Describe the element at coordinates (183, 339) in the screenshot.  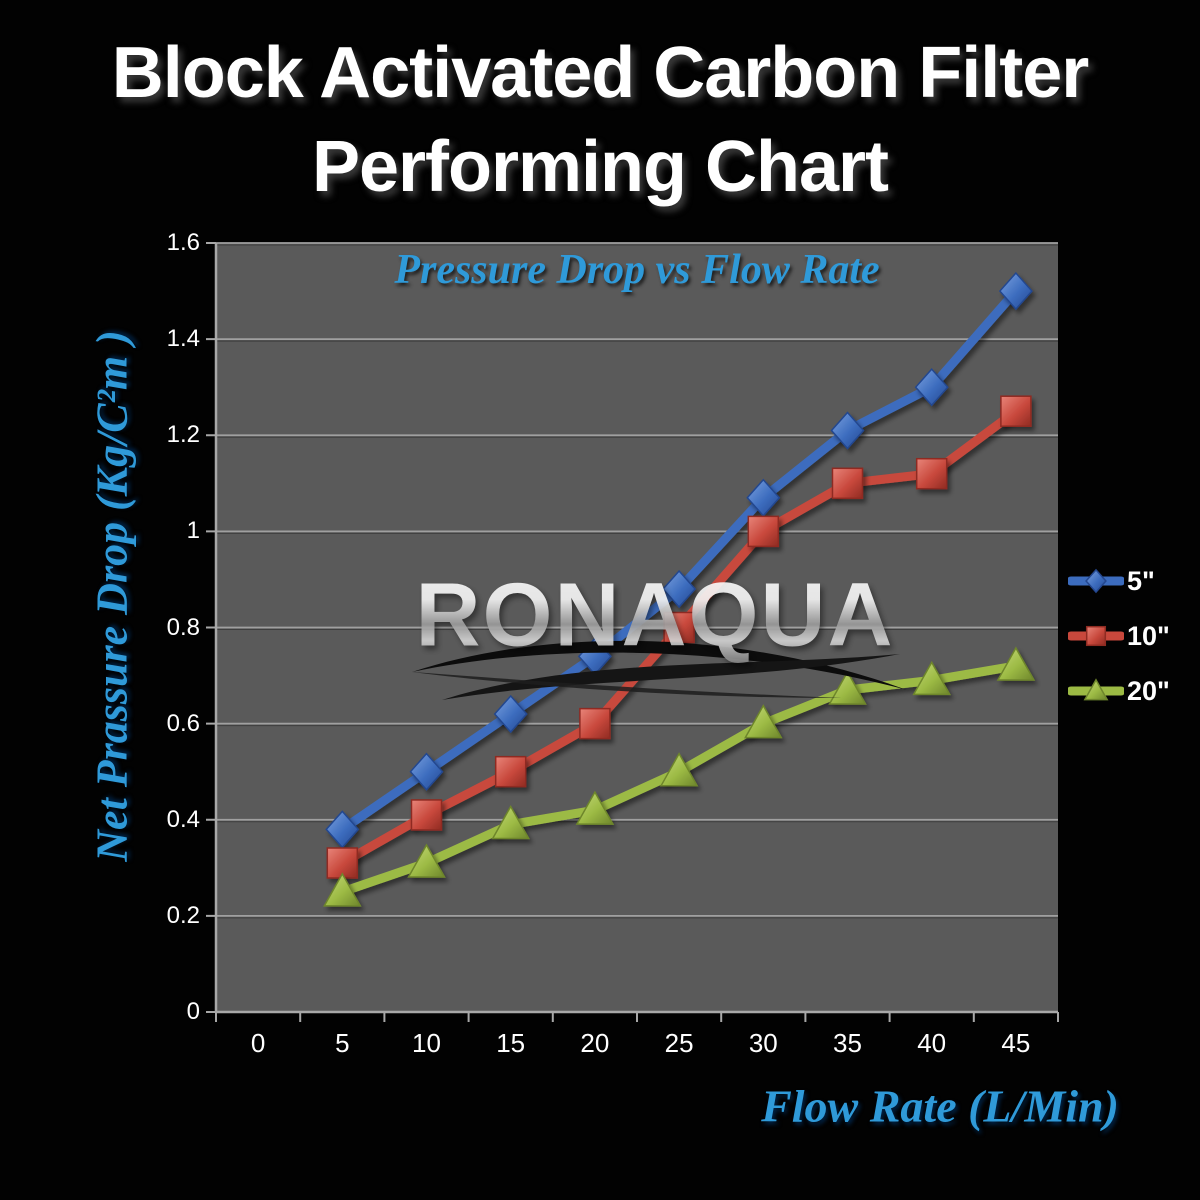
I see `y-tick-label: 1.4` at that location.